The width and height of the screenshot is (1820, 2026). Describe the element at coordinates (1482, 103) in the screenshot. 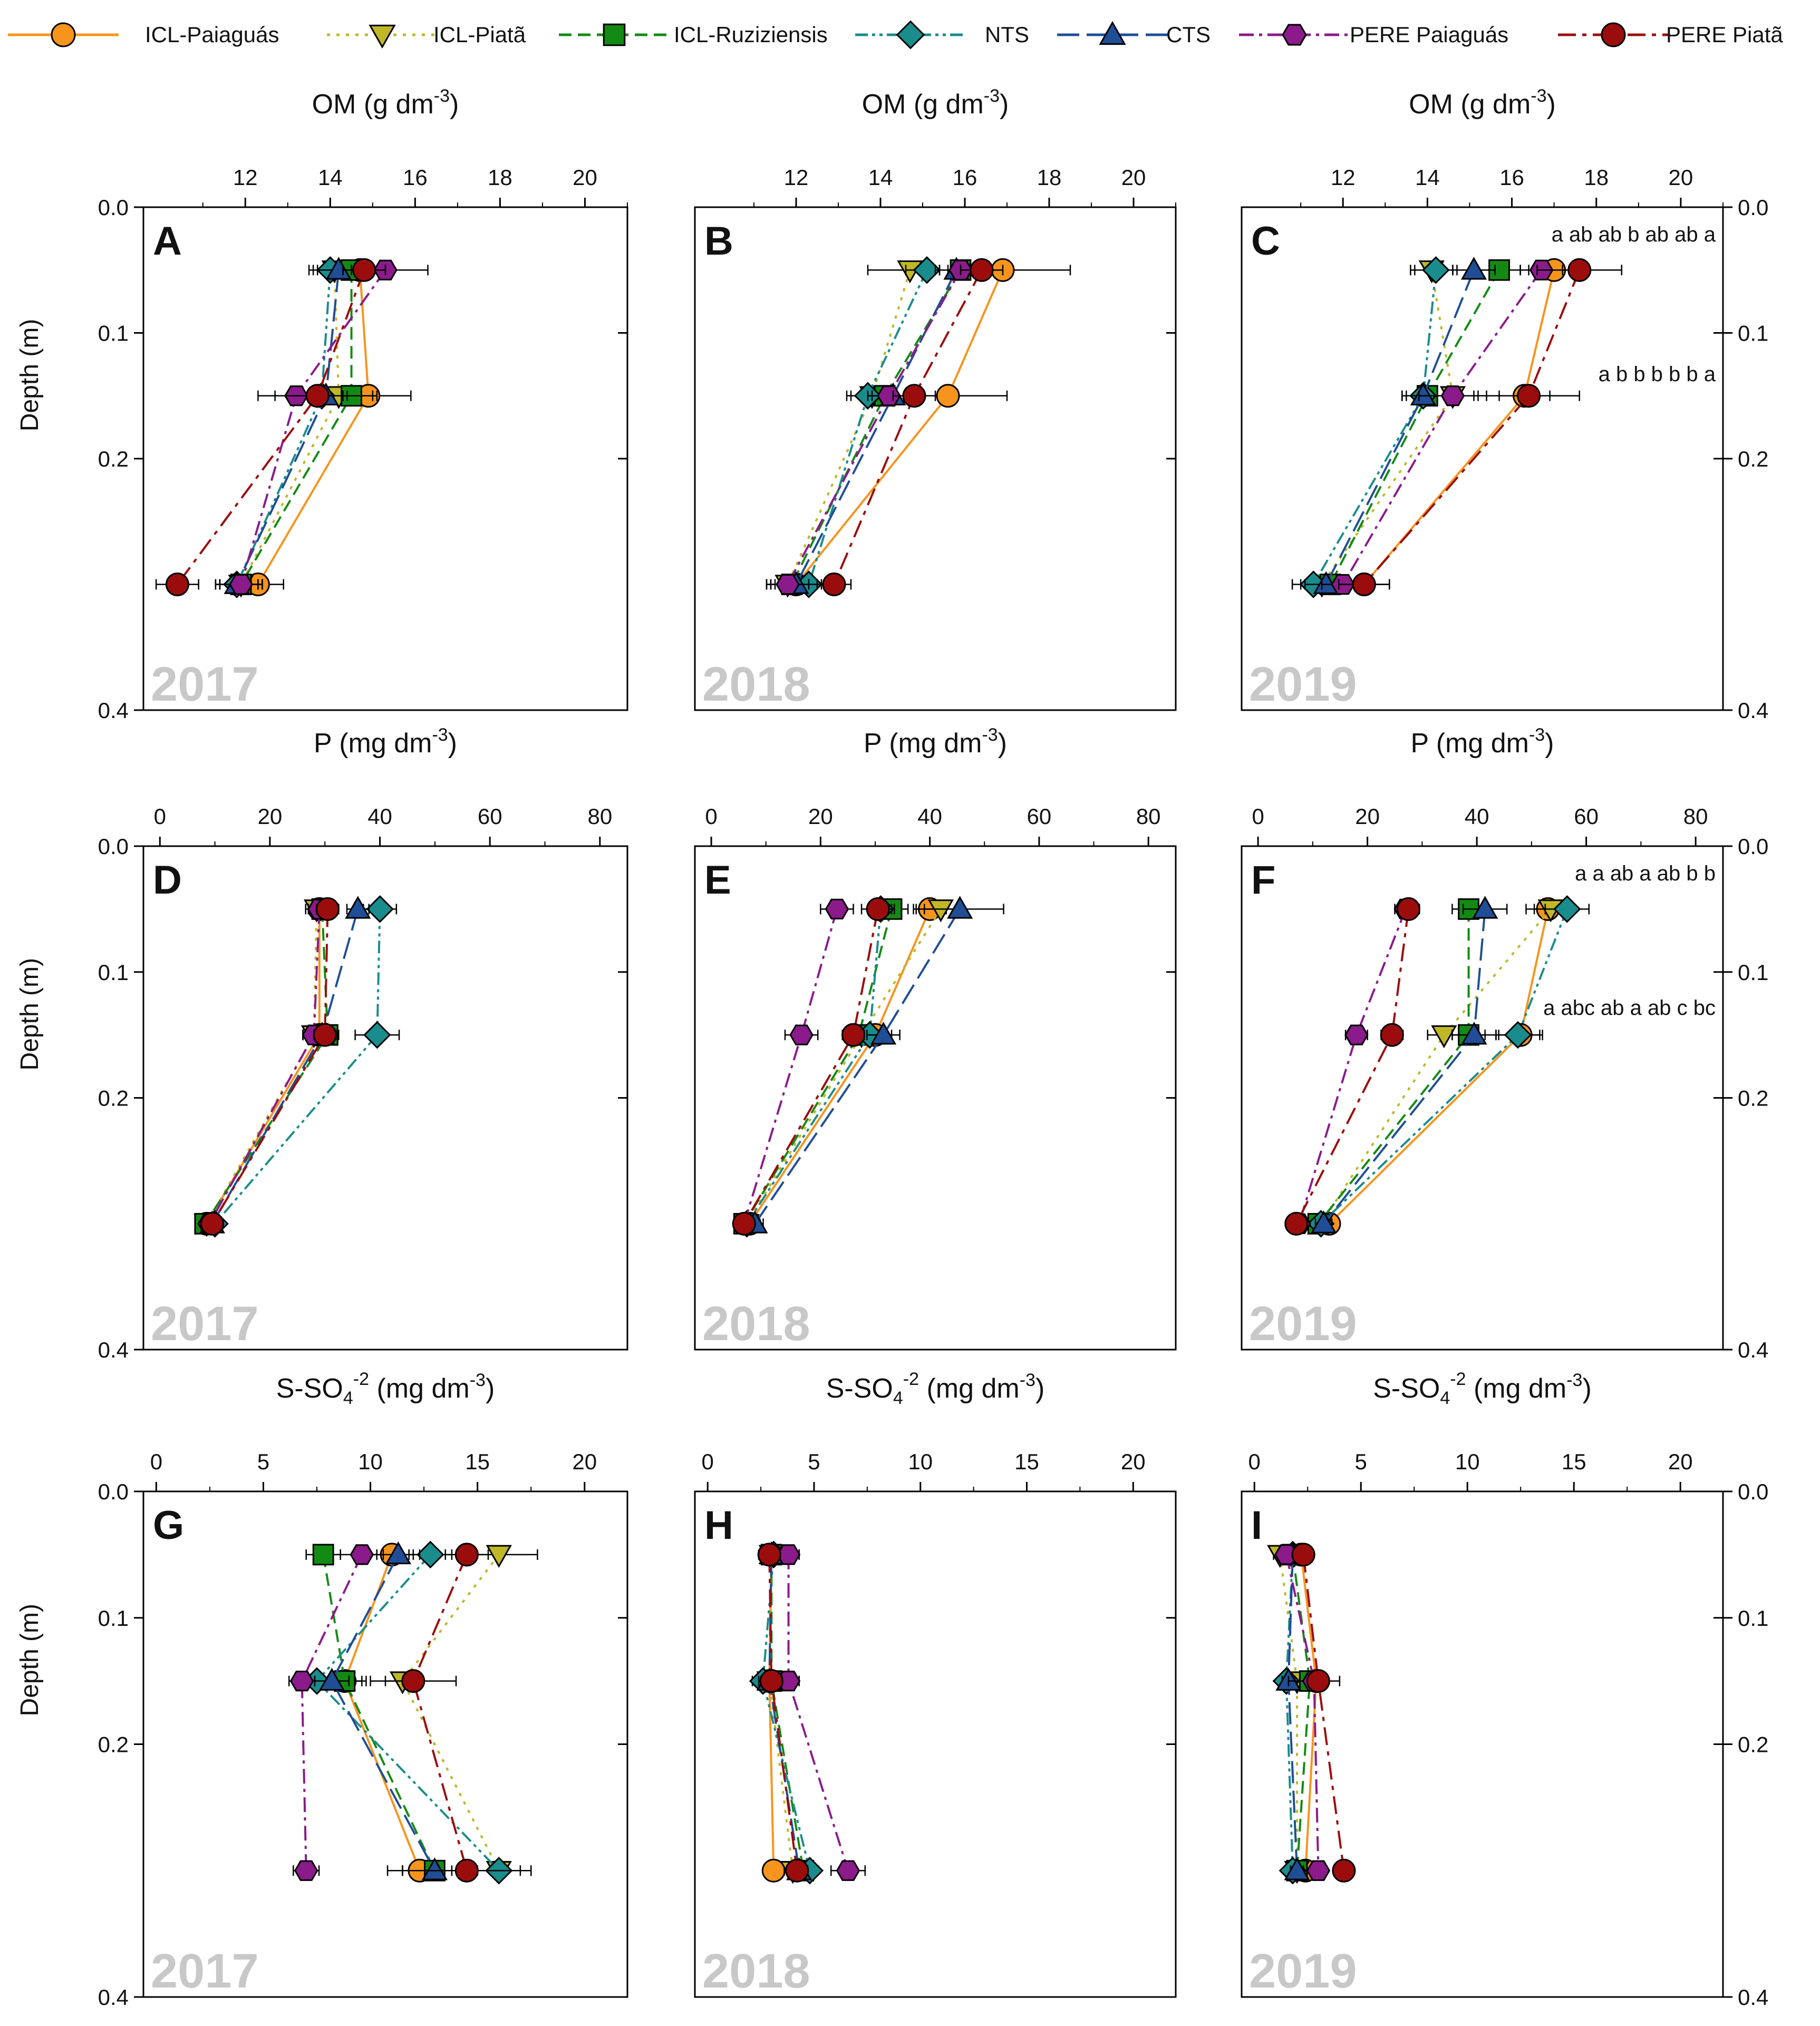

I see `x-axis-label: OM (g dm-3)` at that location.